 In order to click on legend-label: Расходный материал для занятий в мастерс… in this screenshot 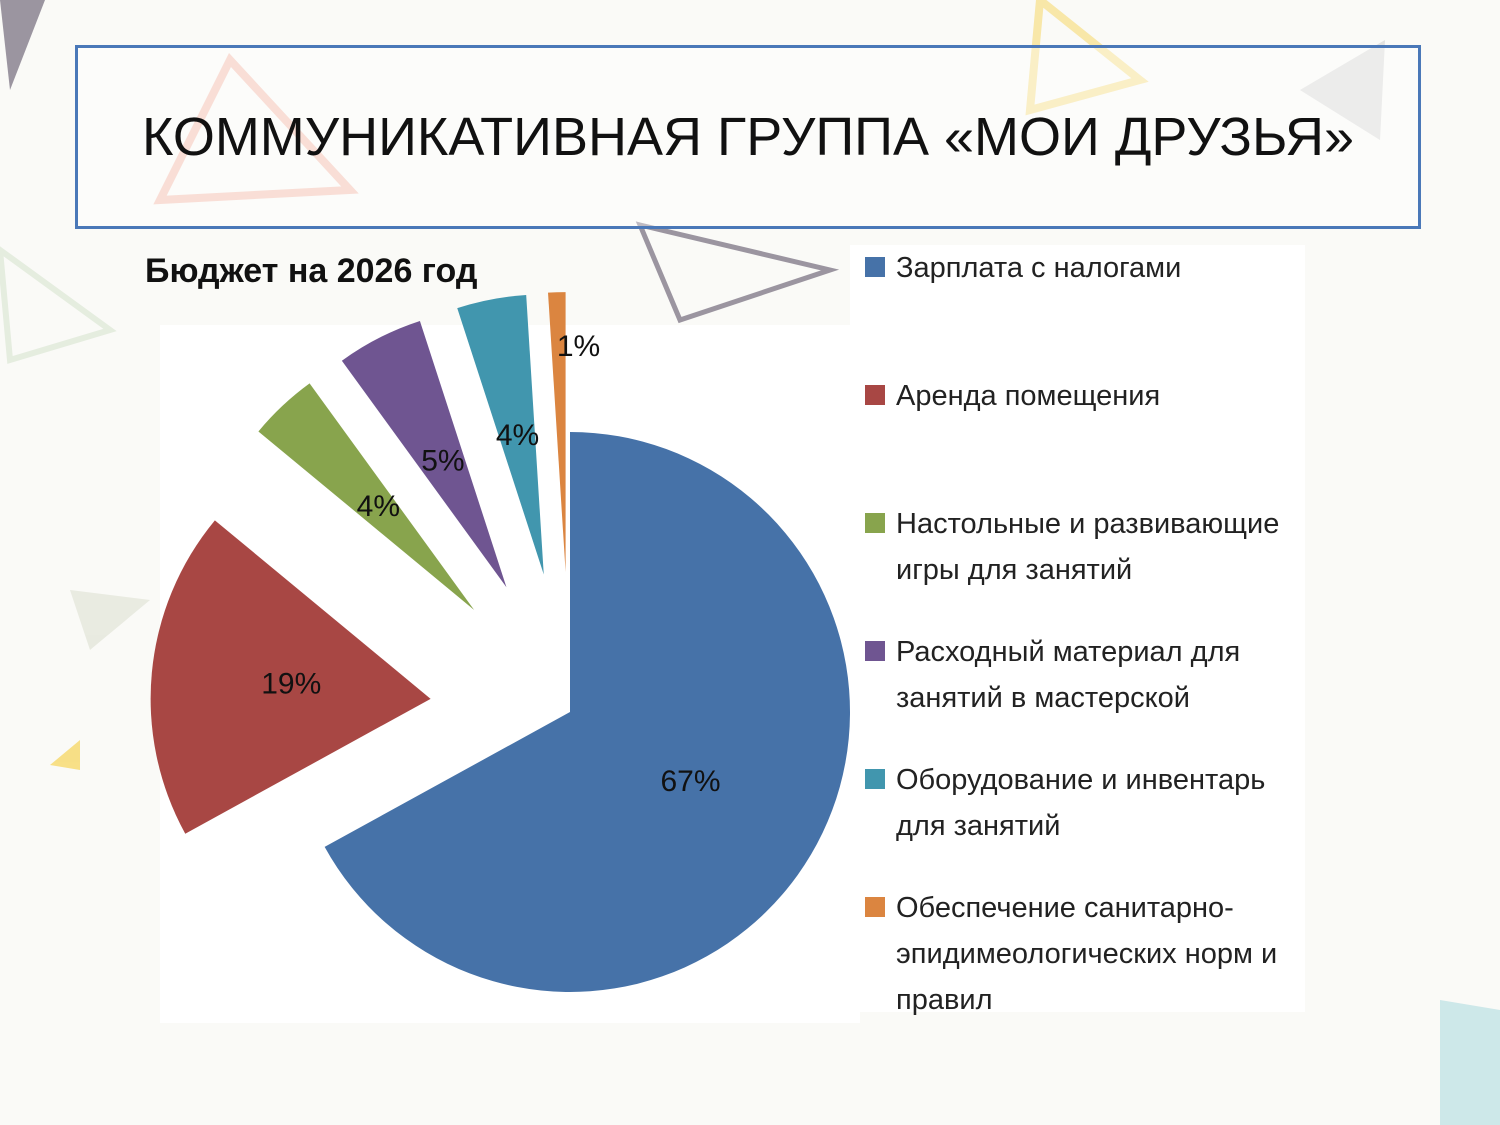, I will do `click(1068, 675)`.